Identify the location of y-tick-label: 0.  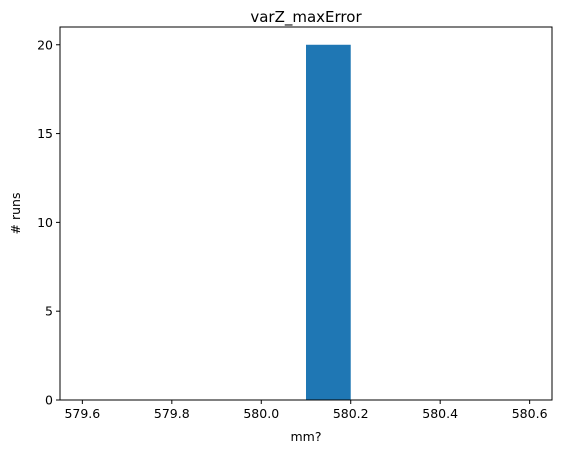
(49, 400).